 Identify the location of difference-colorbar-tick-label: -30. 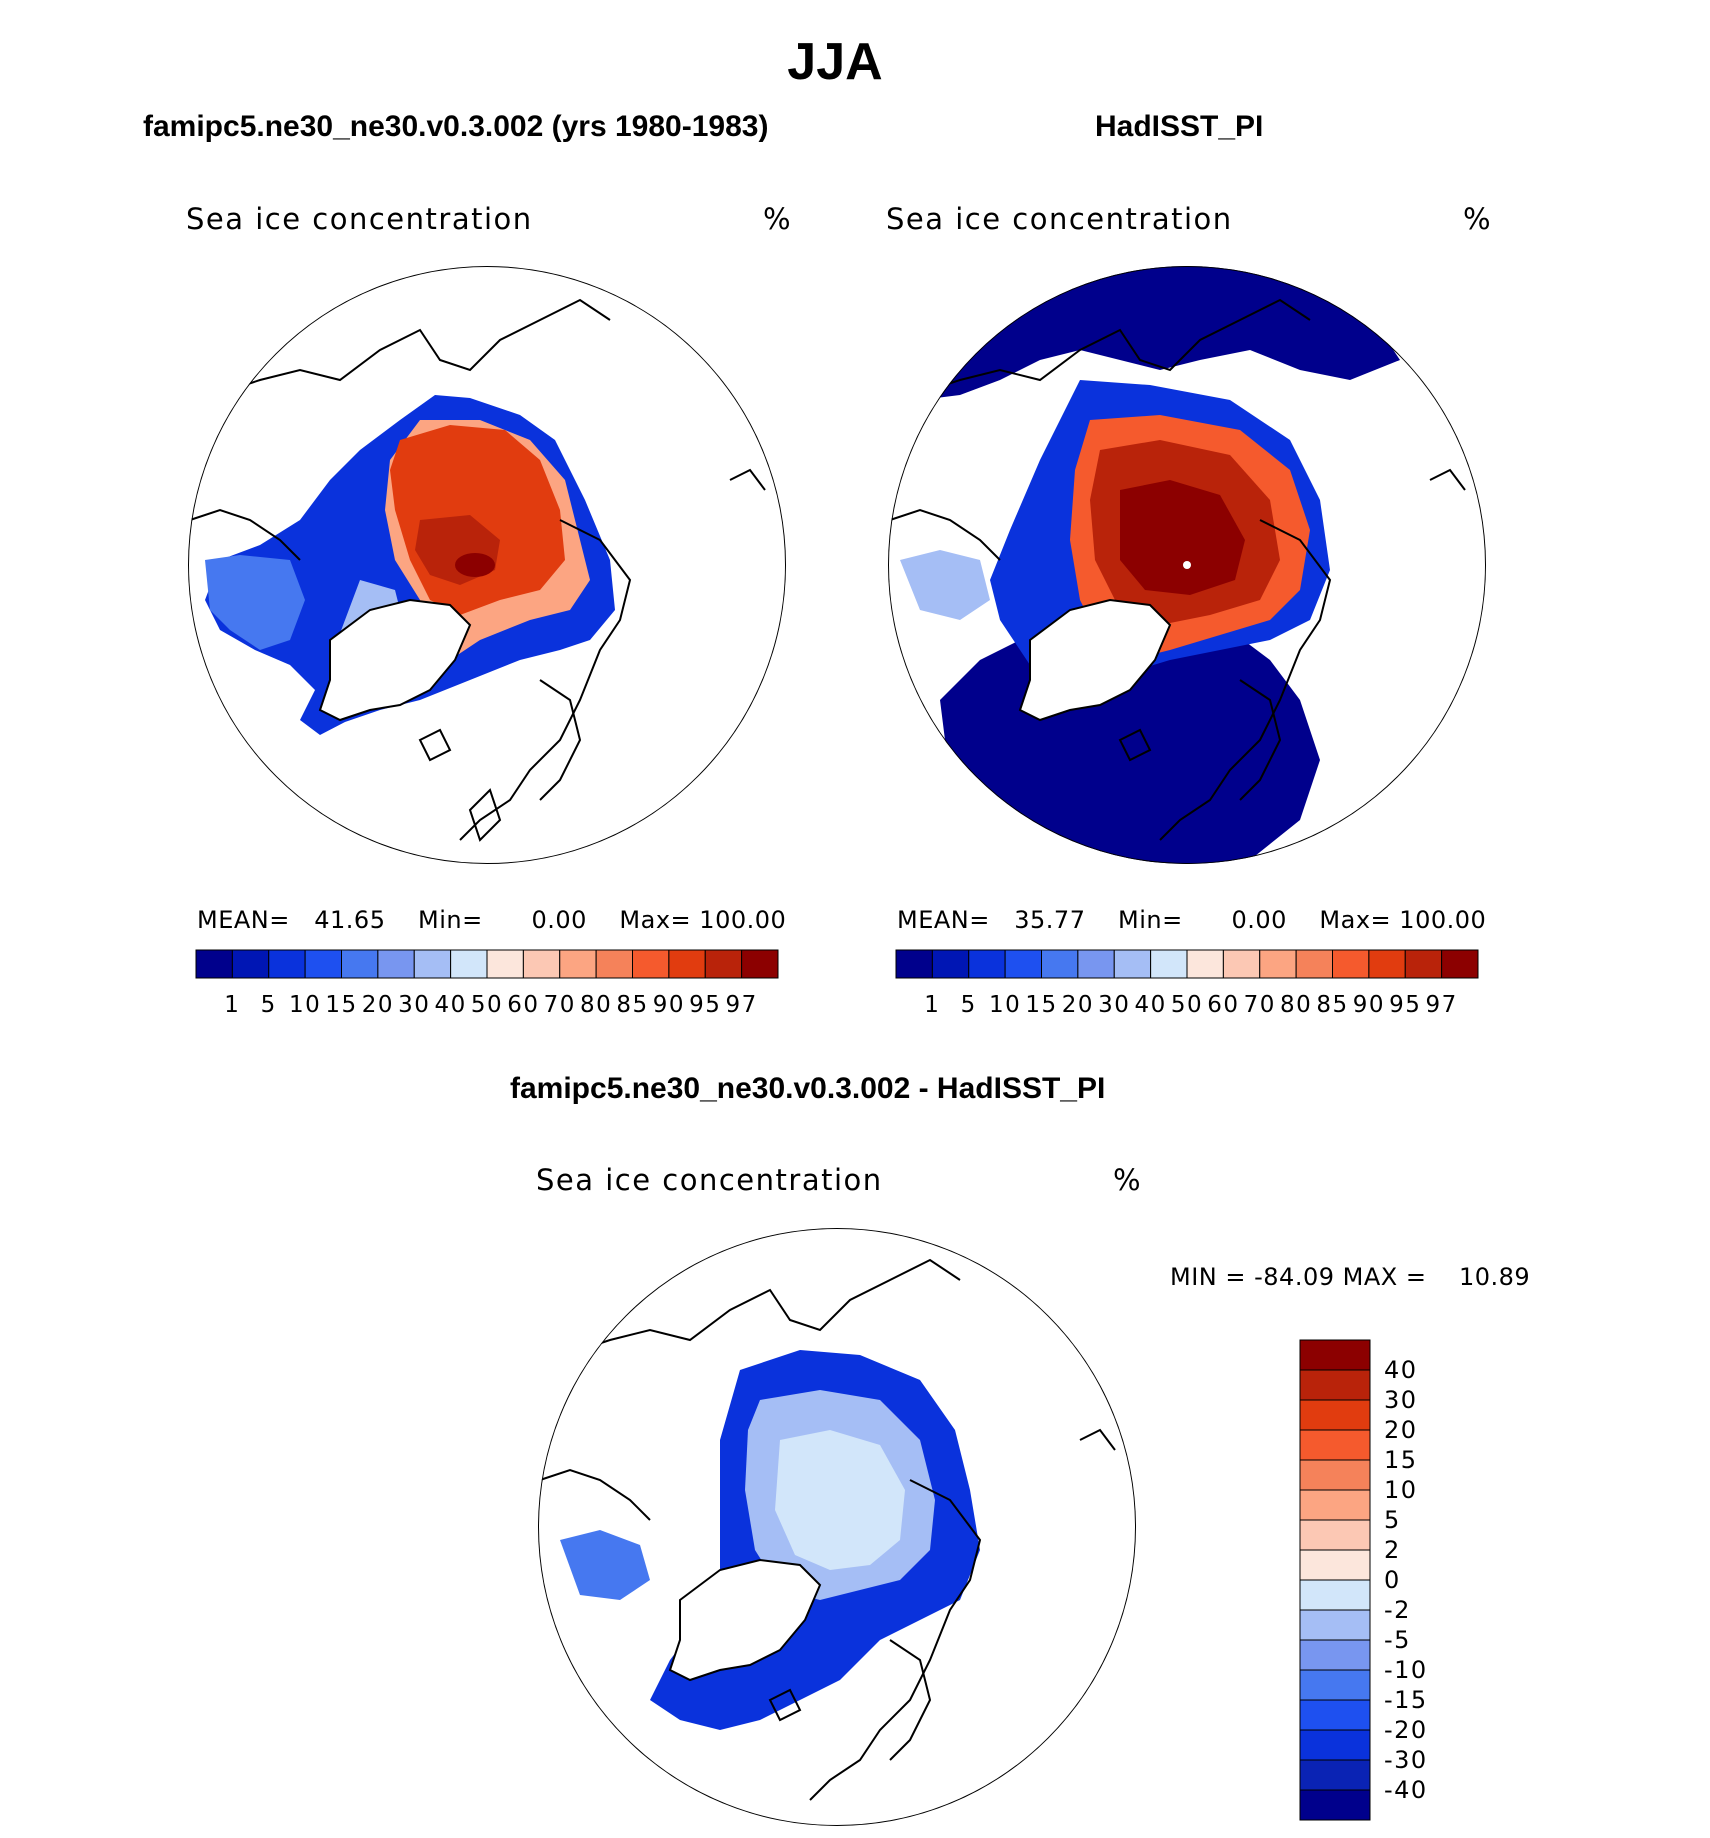
(1406, 1760).